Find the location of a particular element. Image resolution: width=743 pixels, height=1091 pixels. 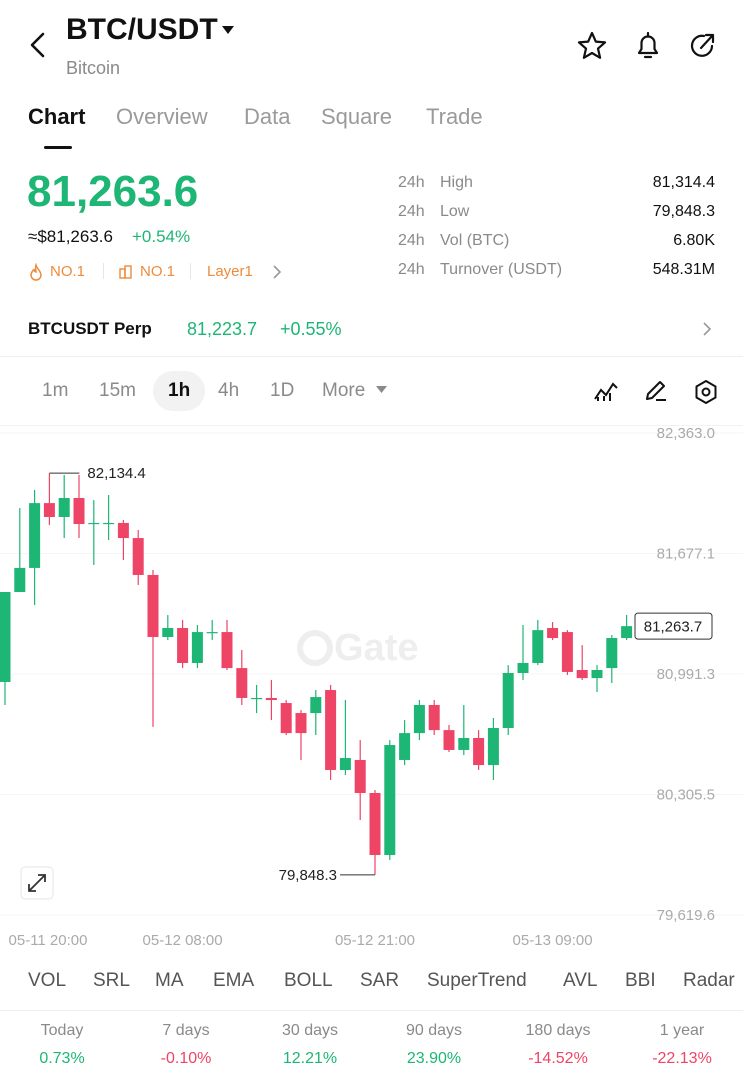

rank-icon is located at coordinates (125, 272).